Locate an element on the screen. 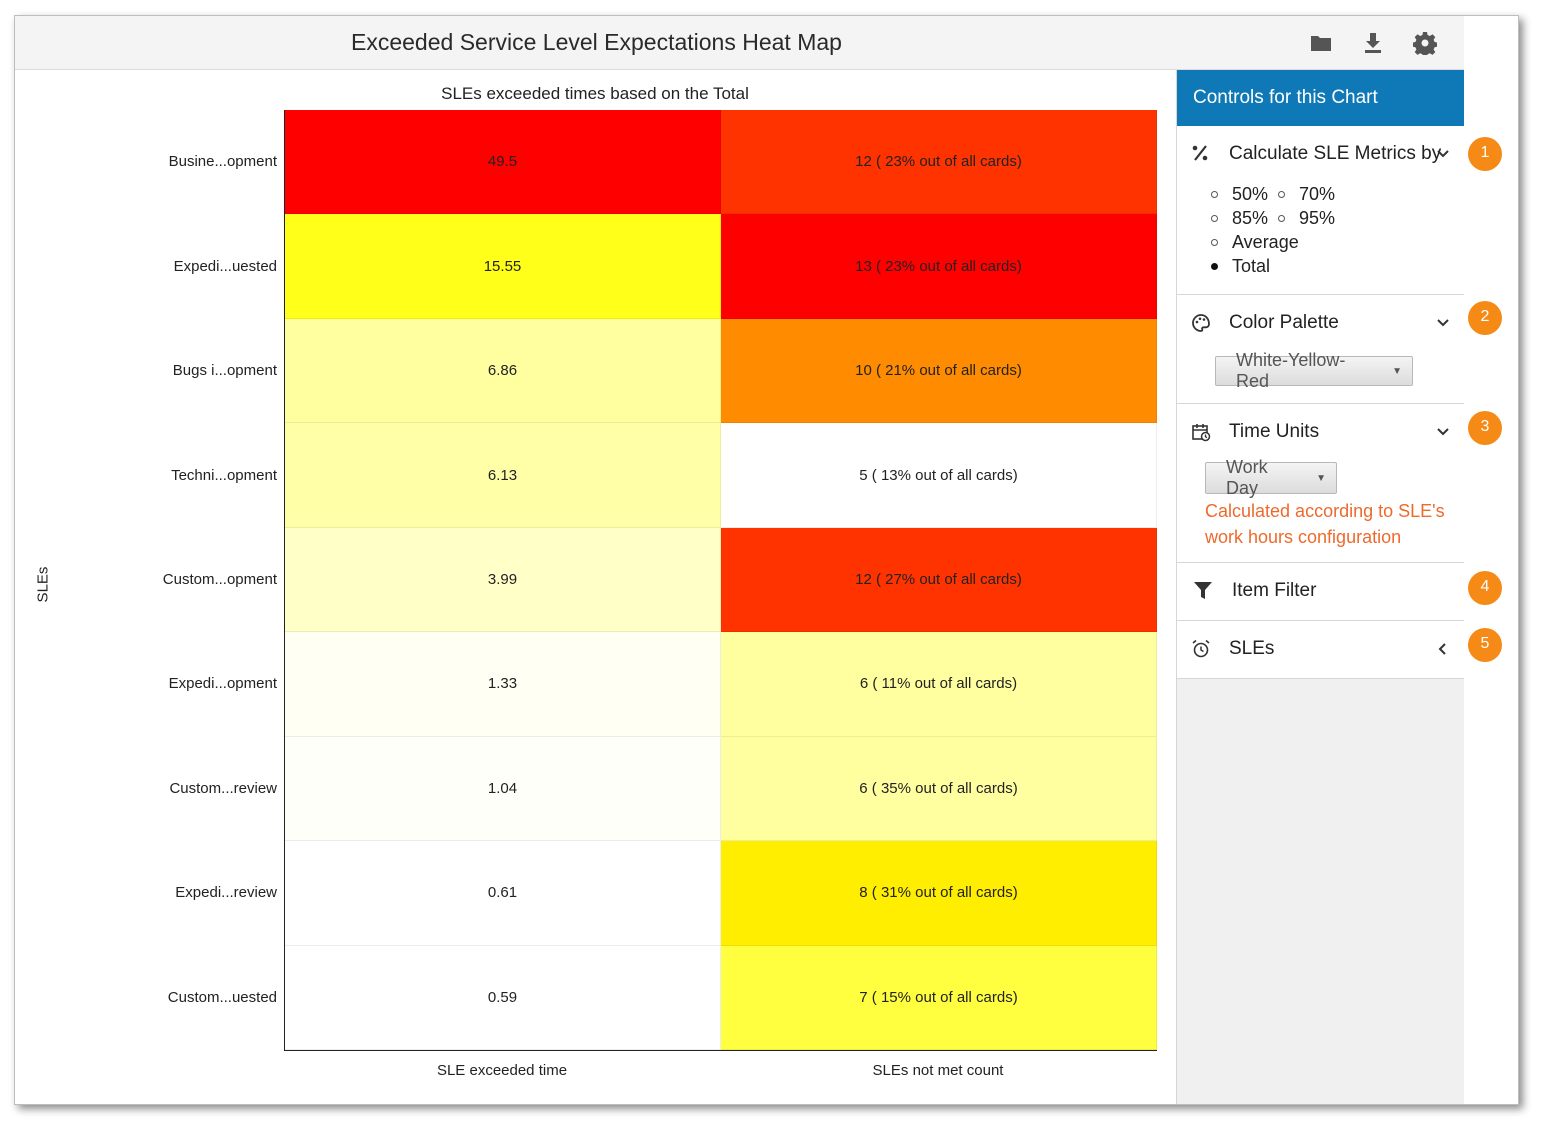 The width and height of the screenshot is (1545, 1130). step-badge-4: 4 is located at coordinates (1485, 588).